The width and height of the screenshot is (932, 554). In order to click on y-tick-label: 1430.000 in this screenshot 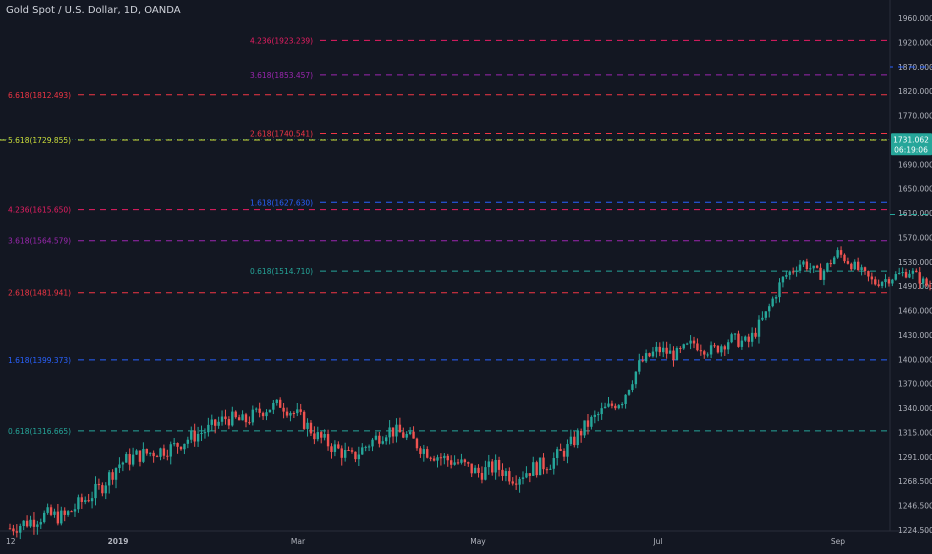, I will do `click(915, 335)`.